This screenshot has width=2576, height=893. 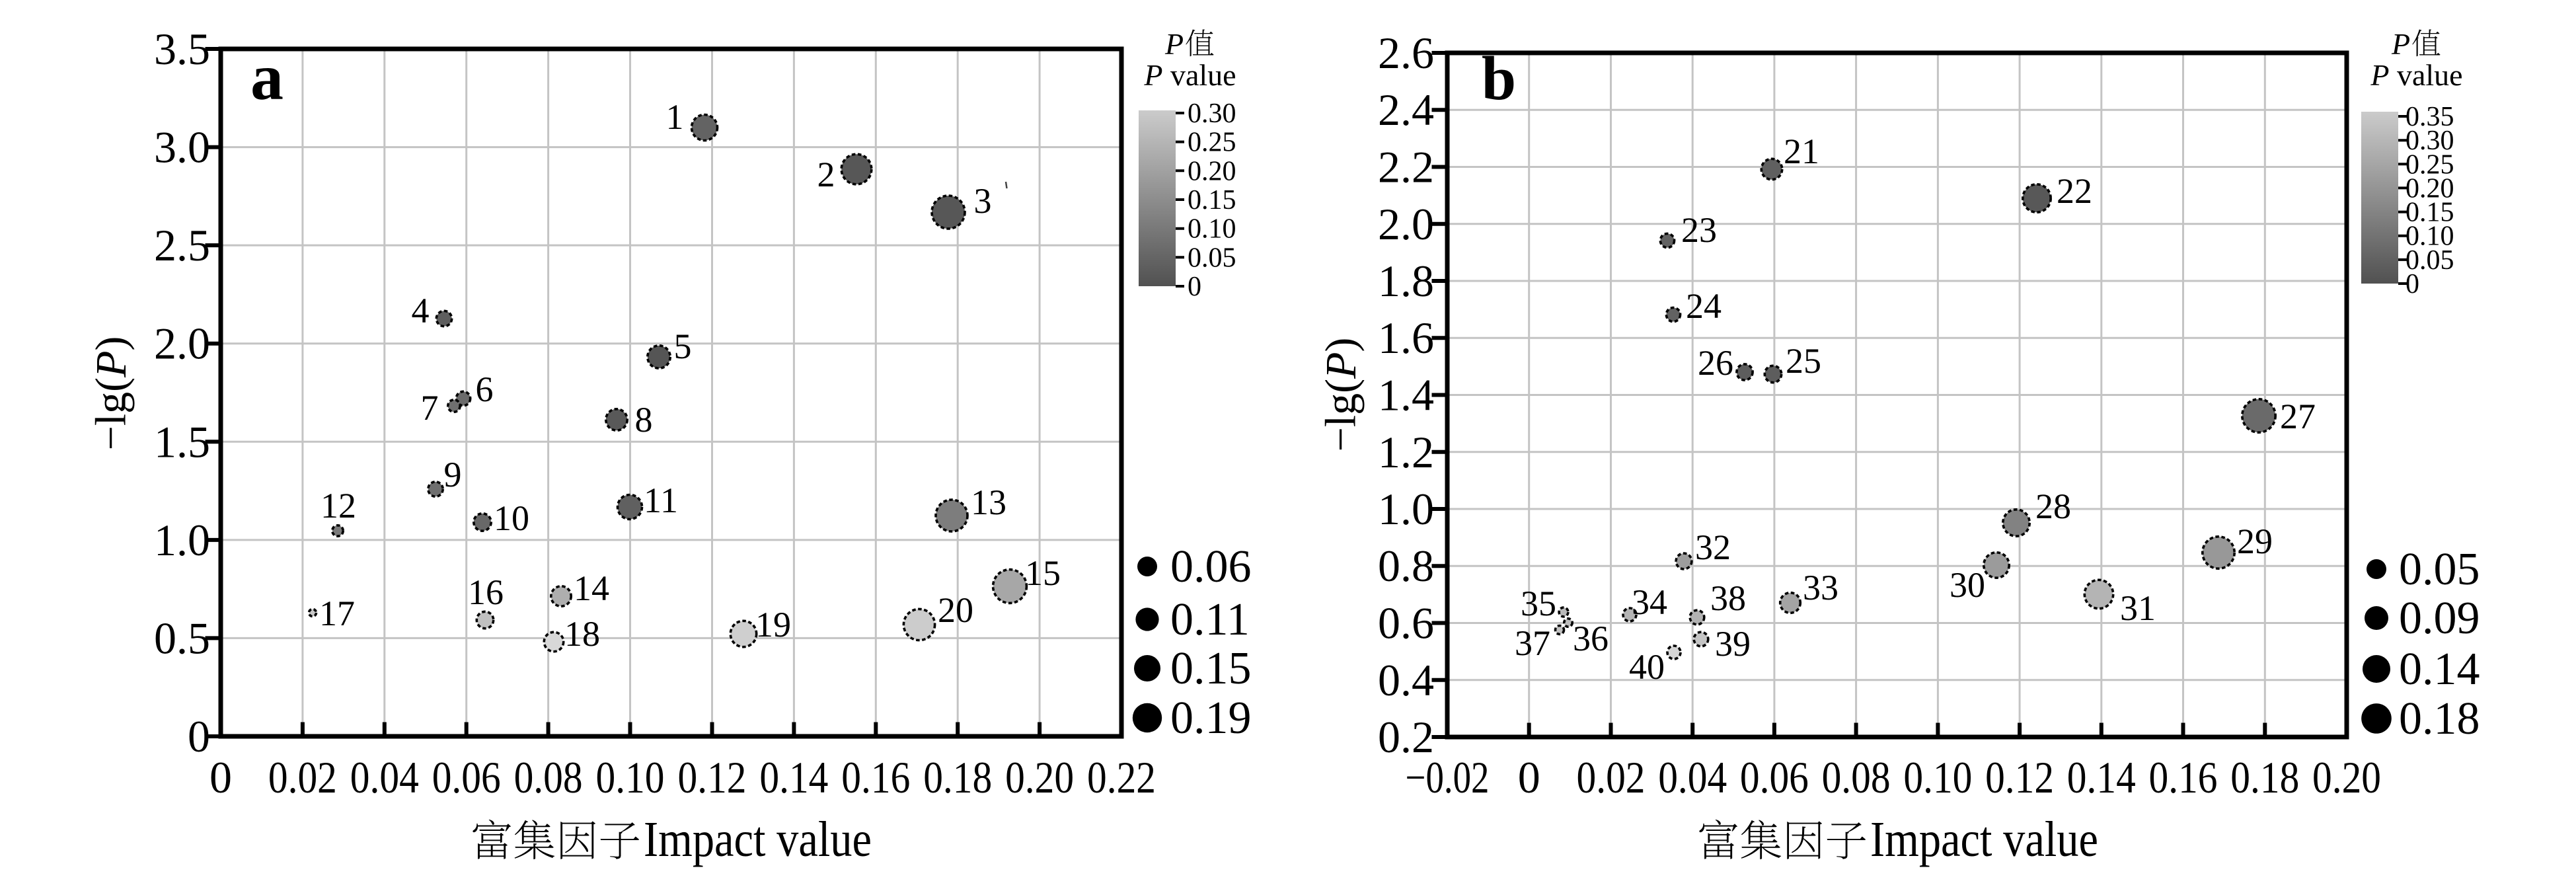 I want to click on svg-text: 16, so click(x=486, y=592).